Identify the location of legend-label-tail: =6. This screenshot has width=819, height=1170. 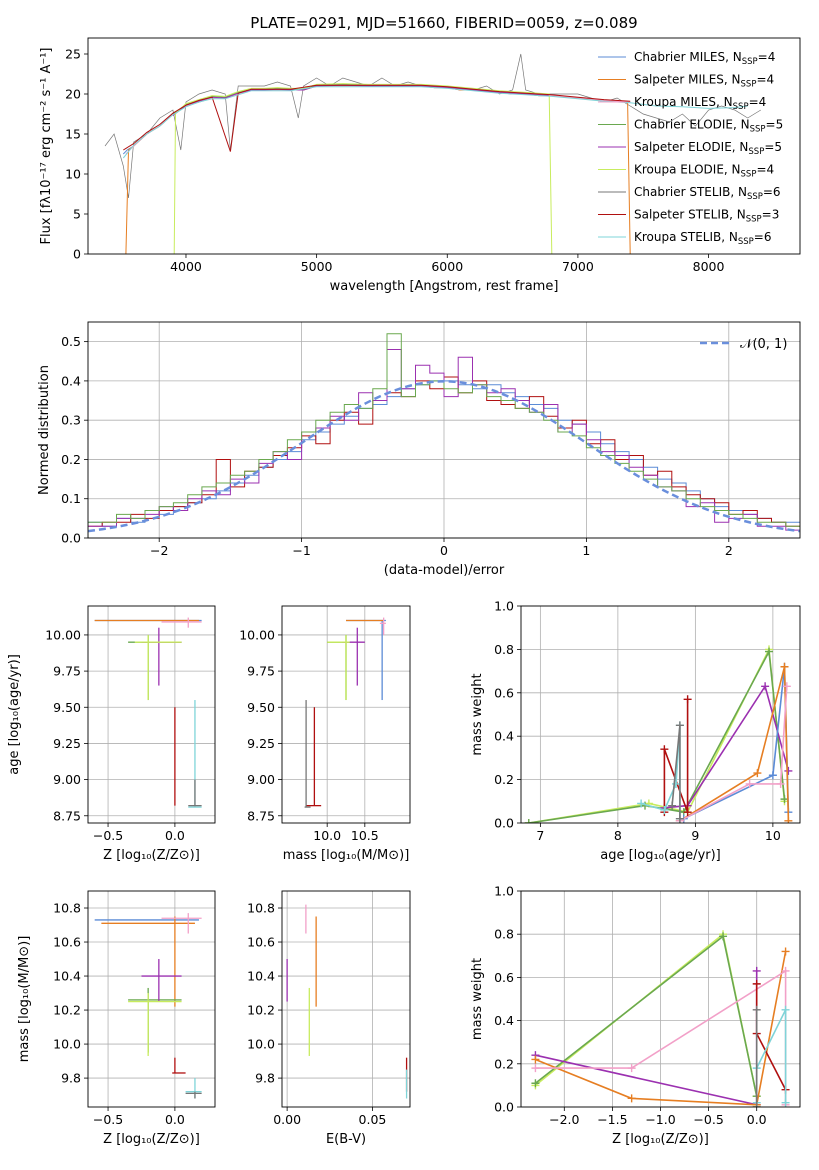
(772, 192).